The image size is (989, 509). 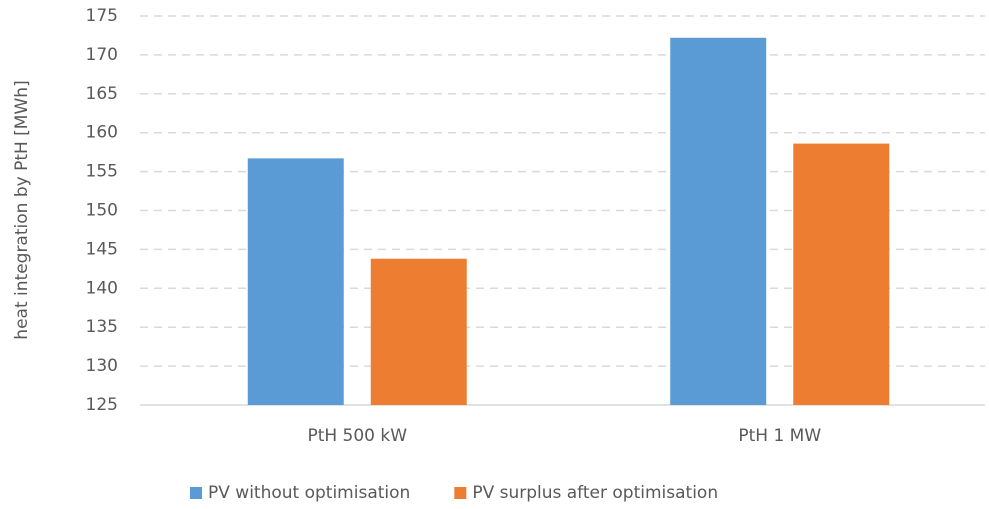 What do you see at coordinates (357, 436) in the screenshot?
I see `x-tick-label: PtH 500 kW` at bounding box center [357, 436].